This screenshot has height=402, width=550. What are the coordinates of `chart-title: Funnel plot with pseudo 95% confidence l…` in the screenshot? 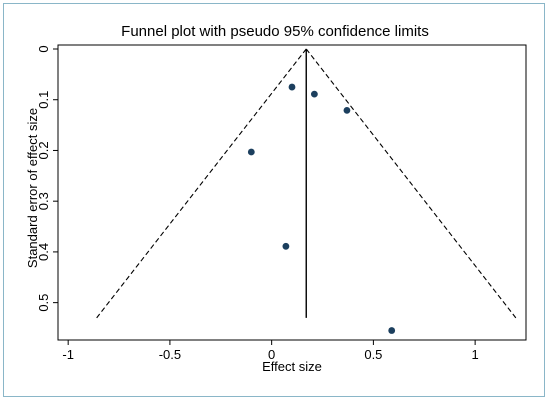 It's located at (275, 31).